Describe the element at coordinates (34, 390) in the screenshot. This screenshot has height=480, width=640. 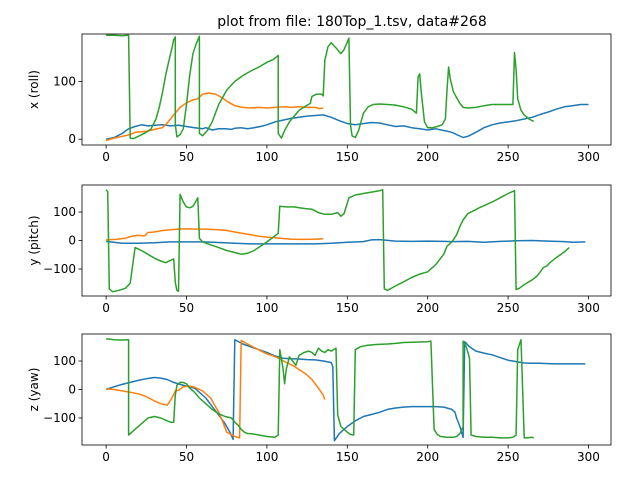
I see `y-axis-label: z (yaw)` at that location.